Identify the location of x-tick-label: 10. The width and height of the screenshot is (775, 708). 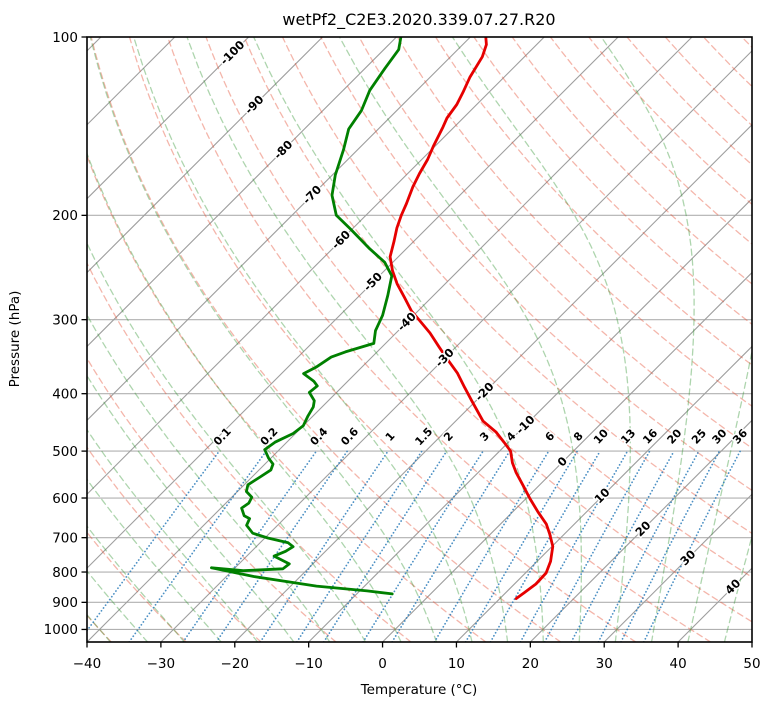
(456, 664).